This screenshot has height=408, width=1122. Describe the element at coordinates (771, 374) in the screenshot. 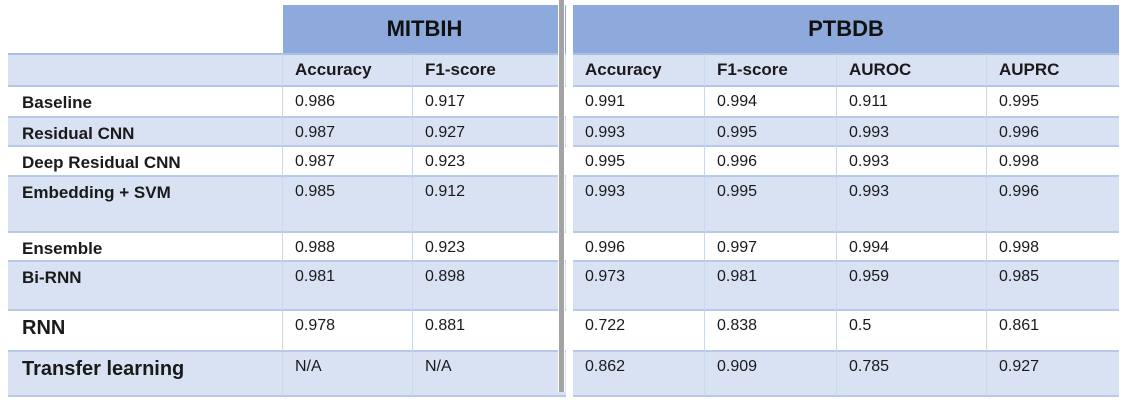

I see `value-cell: 0.909` at that location.